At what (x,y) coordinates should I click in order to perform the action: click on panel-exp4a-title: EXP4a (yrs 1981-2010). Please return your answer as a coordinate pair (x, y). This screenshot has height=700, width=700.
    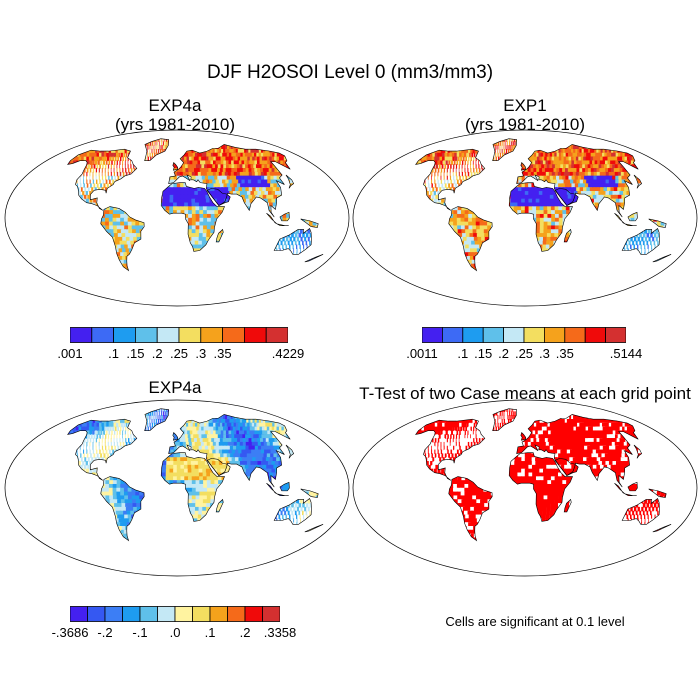
    Looking at the image, I should click on (175, 115).